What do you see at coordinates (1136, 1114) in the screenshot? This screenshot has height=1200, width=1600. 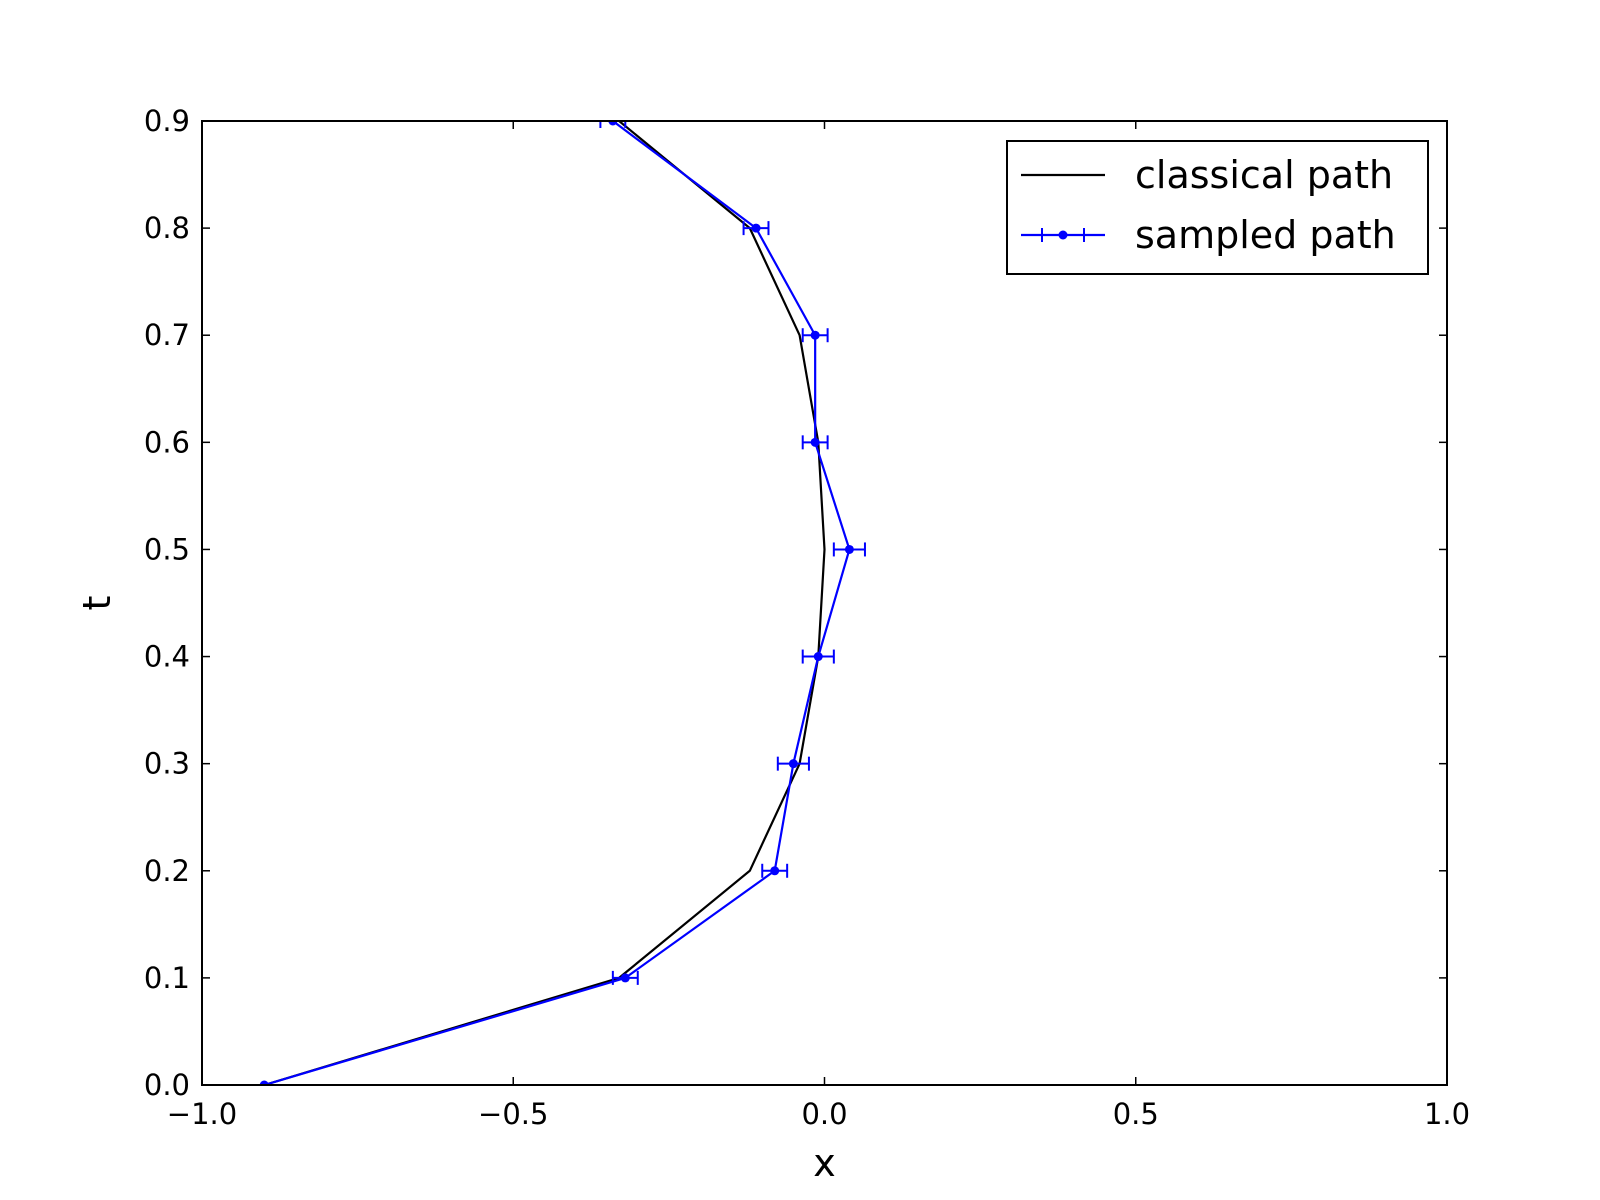 I see `x-tick-label: 0.5` at bounding box center [1136, 1114].